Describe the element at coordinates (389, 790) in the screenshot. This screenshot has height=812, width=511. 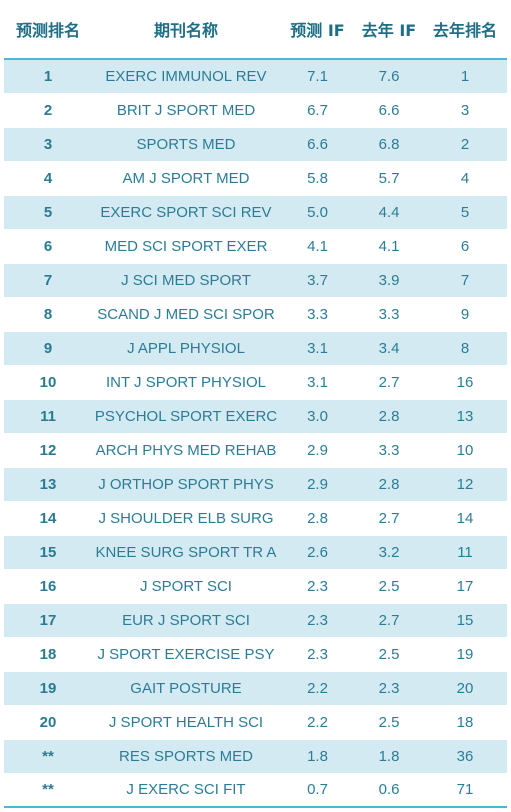
I see `cell-last-year-if: 0.6` at that location.